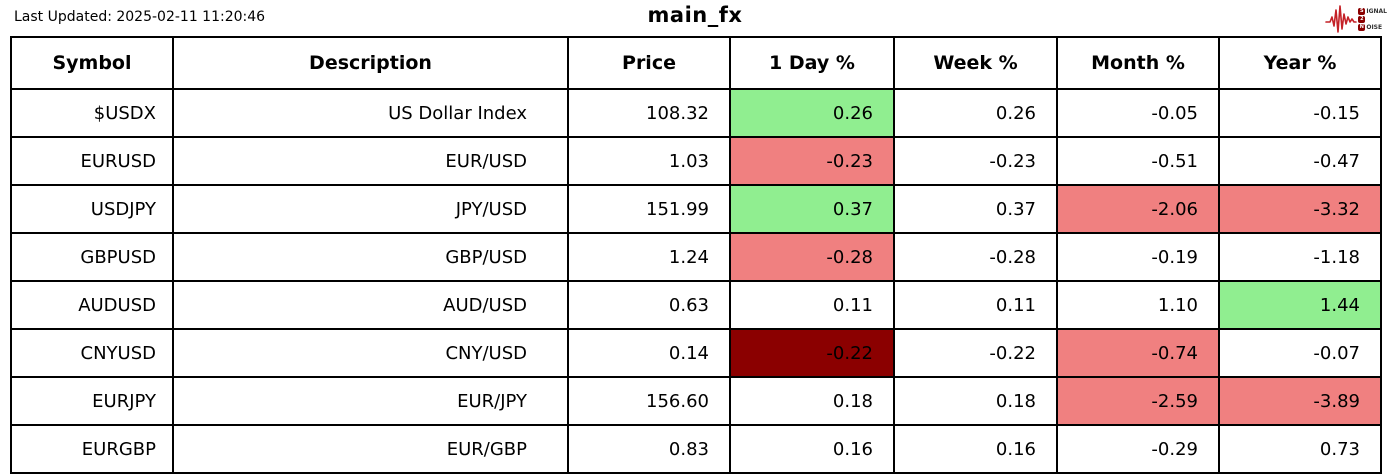  What do you see at coordinates (975, 449) in the screenshot?
I see `cell-week-pct: 0.16` at bounding box center [975, 449].